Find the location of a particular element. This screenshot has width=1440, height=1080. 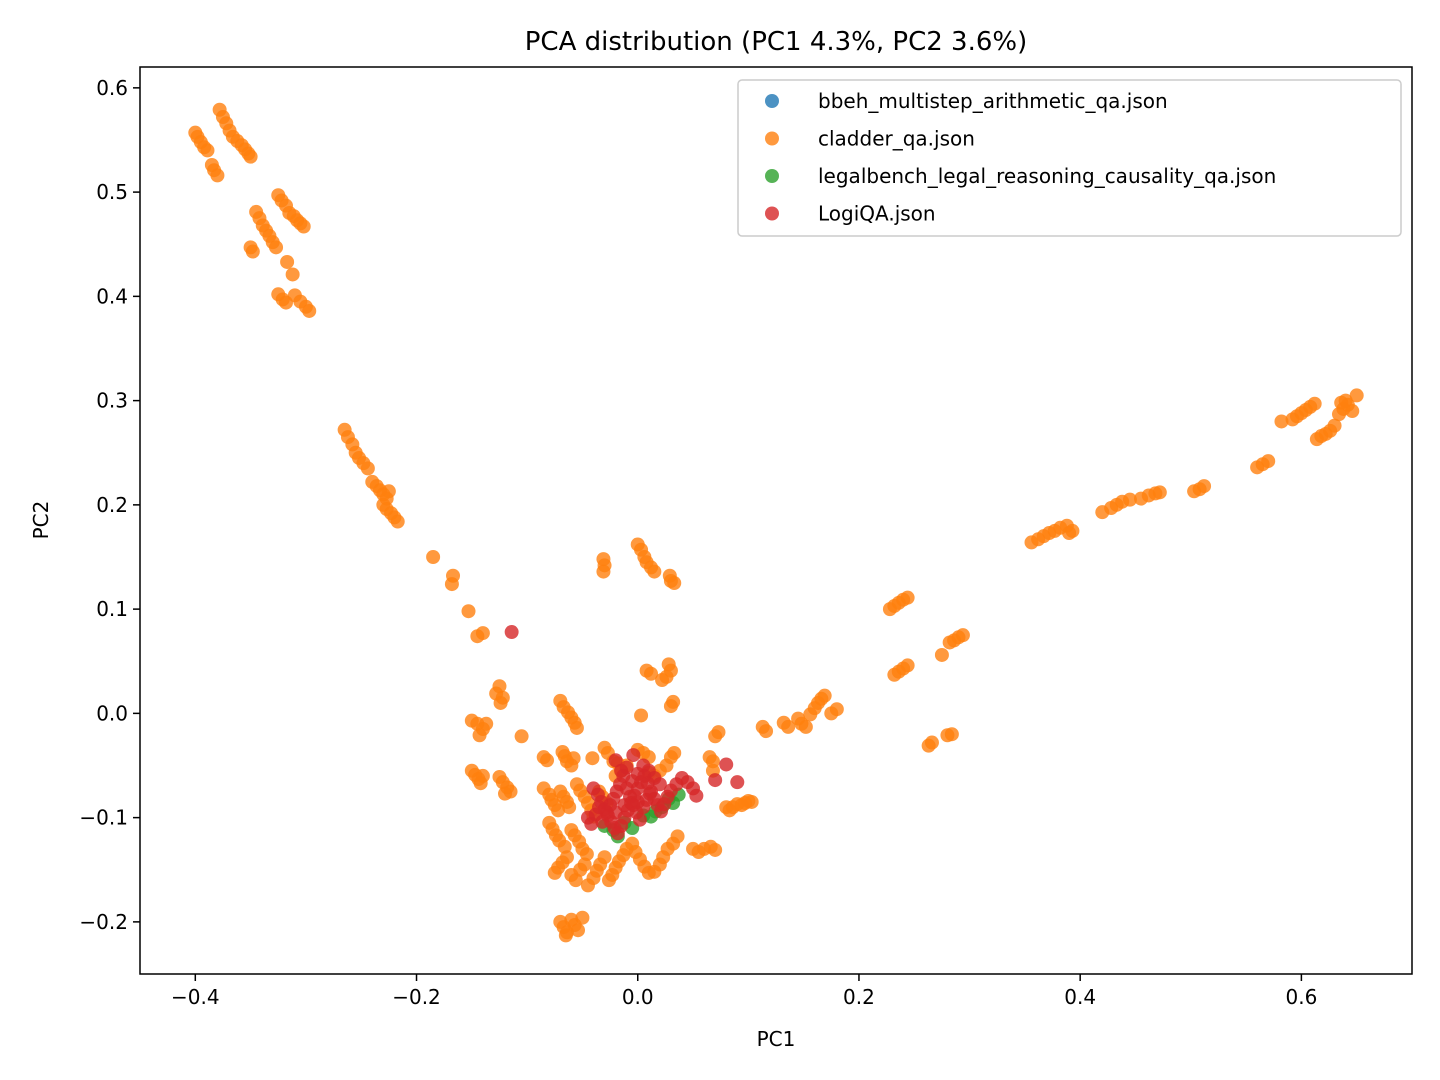

chart-title: PCA distribution (PC1 4.3%, PC2 3.6%) is located at coordinates (776, 42).